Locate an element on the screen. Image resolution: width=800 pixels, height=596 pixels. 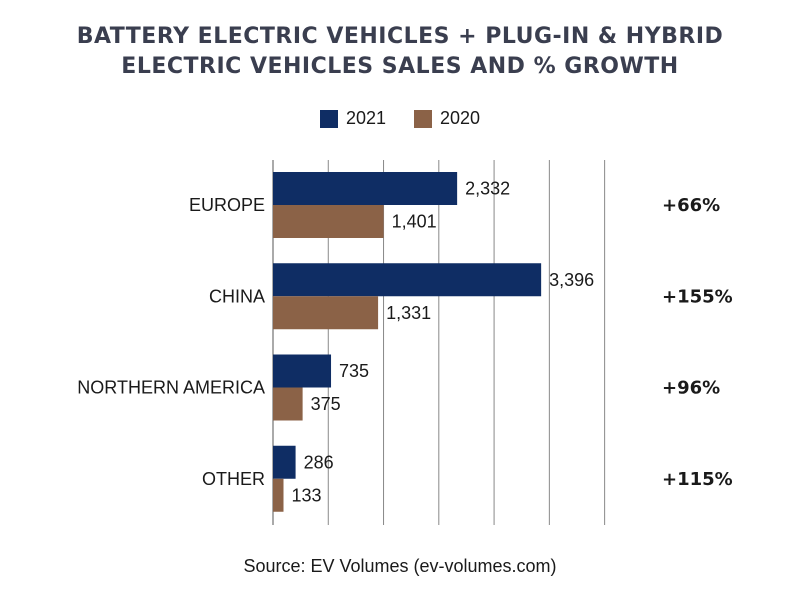
data-label-2021: 3,396 is located at coordinates (571, 280).